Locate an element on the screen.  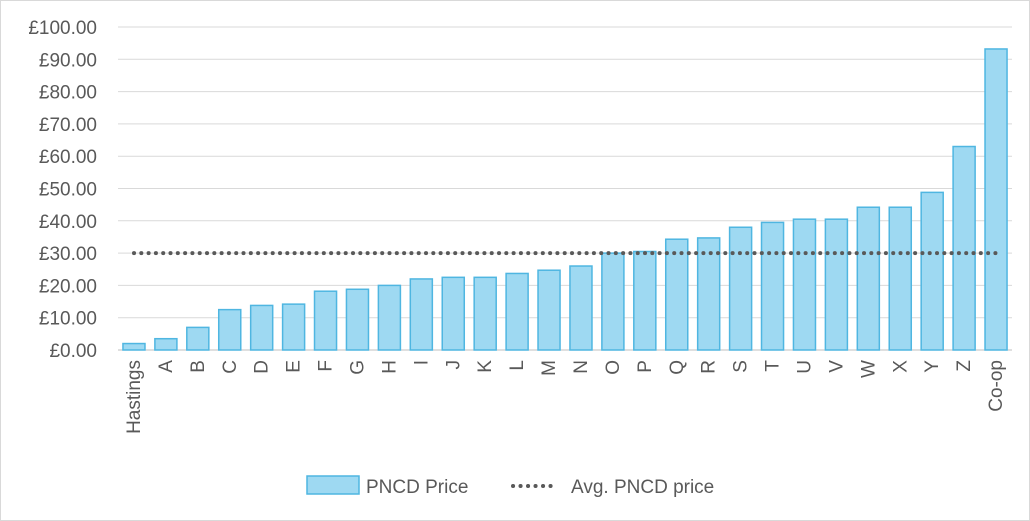
x-tick-label: D is located at coordinates (262, 367).